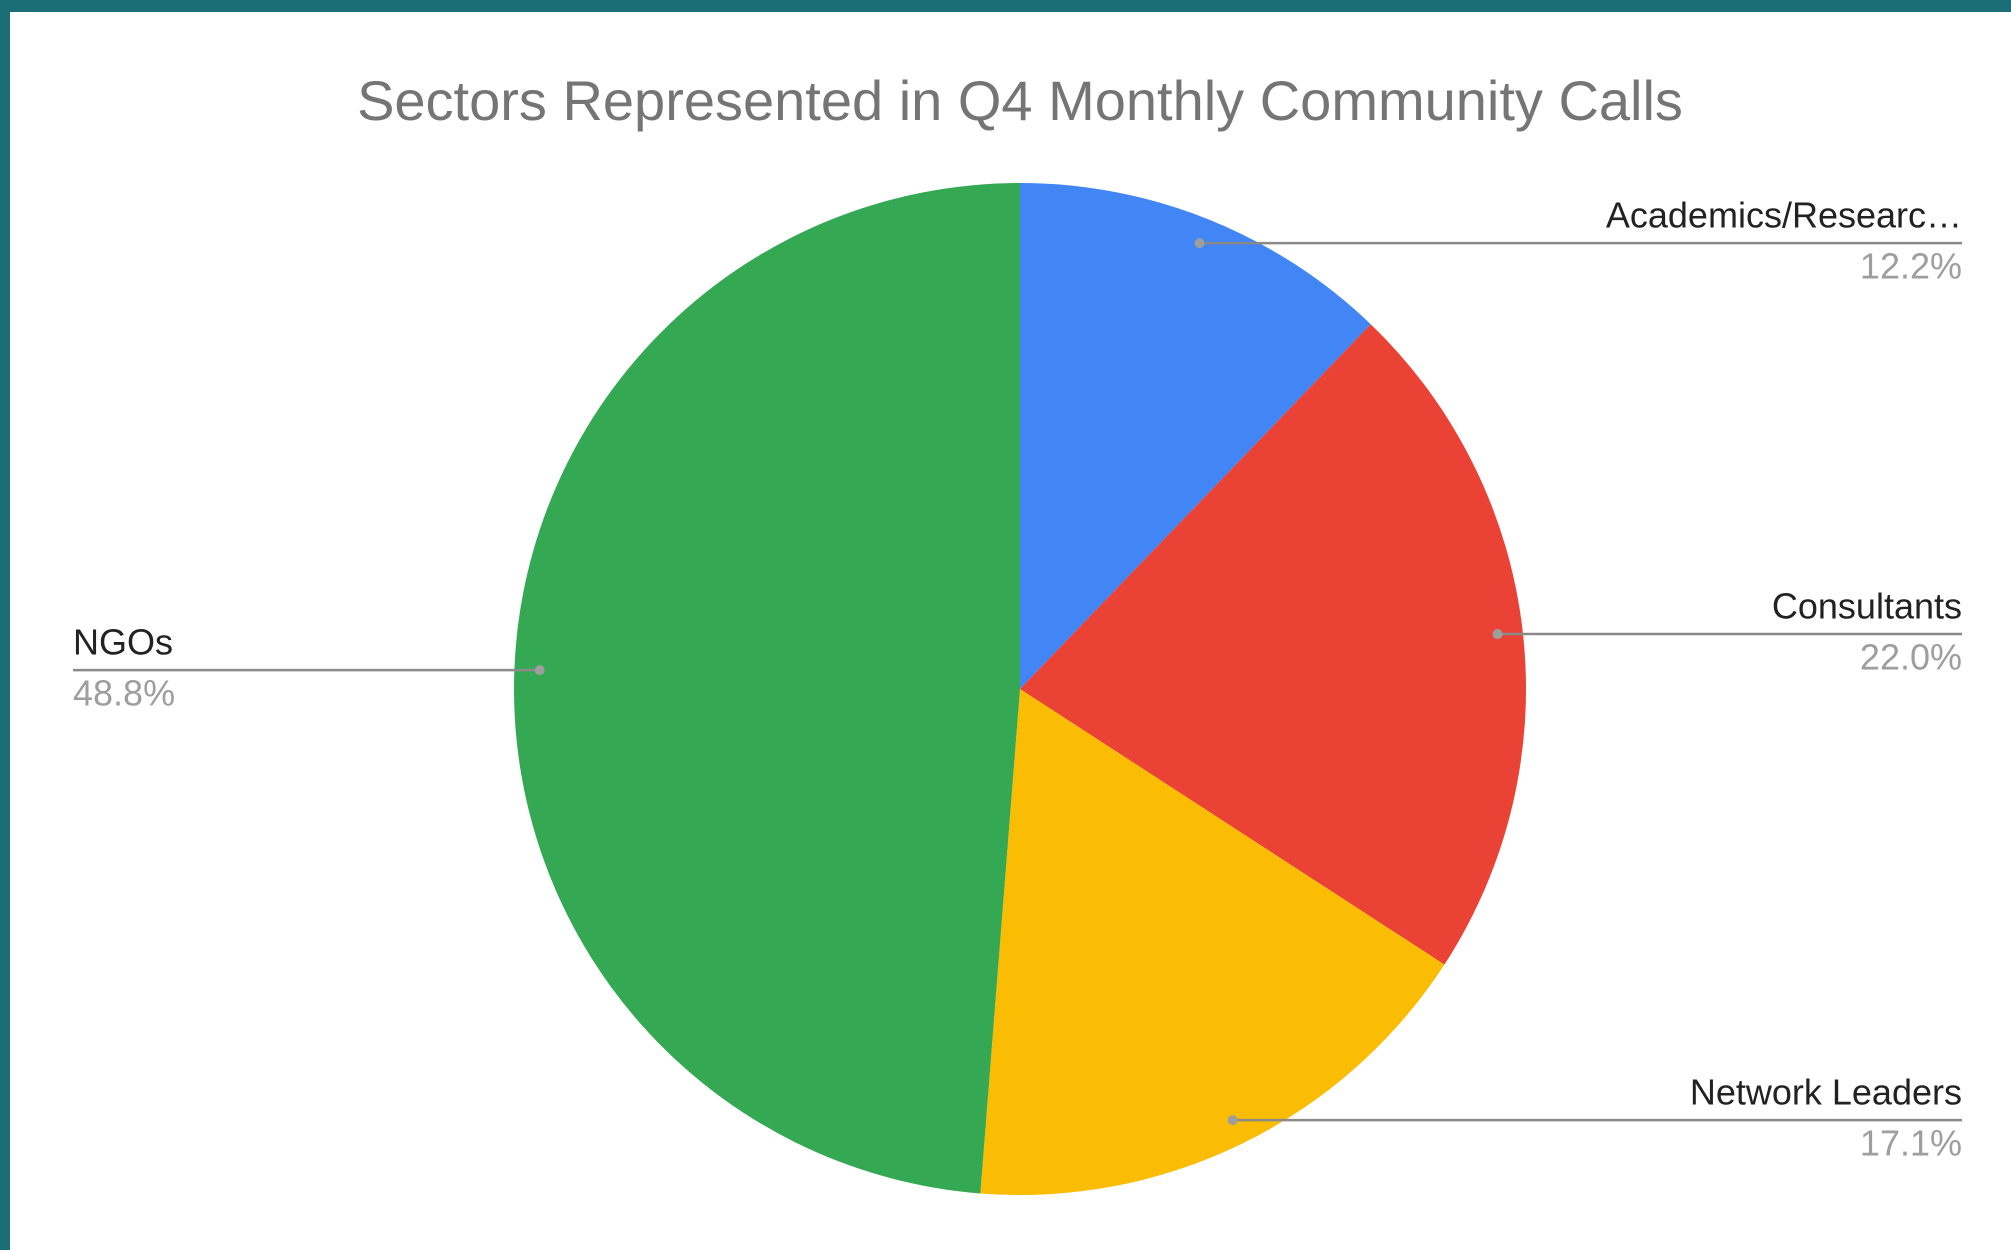 The height and width of the screenshot is (1250, 2011). Describe the element at coordinates (1911, 657) in the screenshot. I see `slice-value-label: 22.0%` at that location.